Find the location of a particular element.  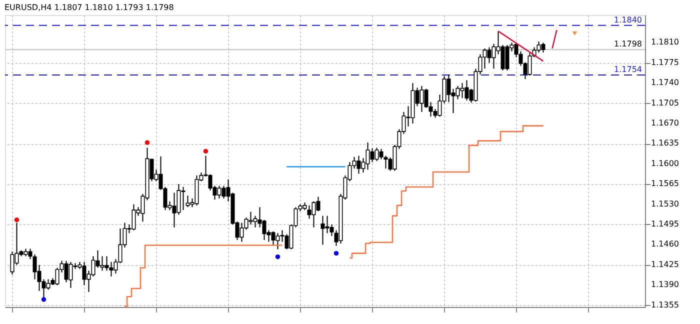

y-tick-label: 1.1600 is located at coordinates (665, 163).